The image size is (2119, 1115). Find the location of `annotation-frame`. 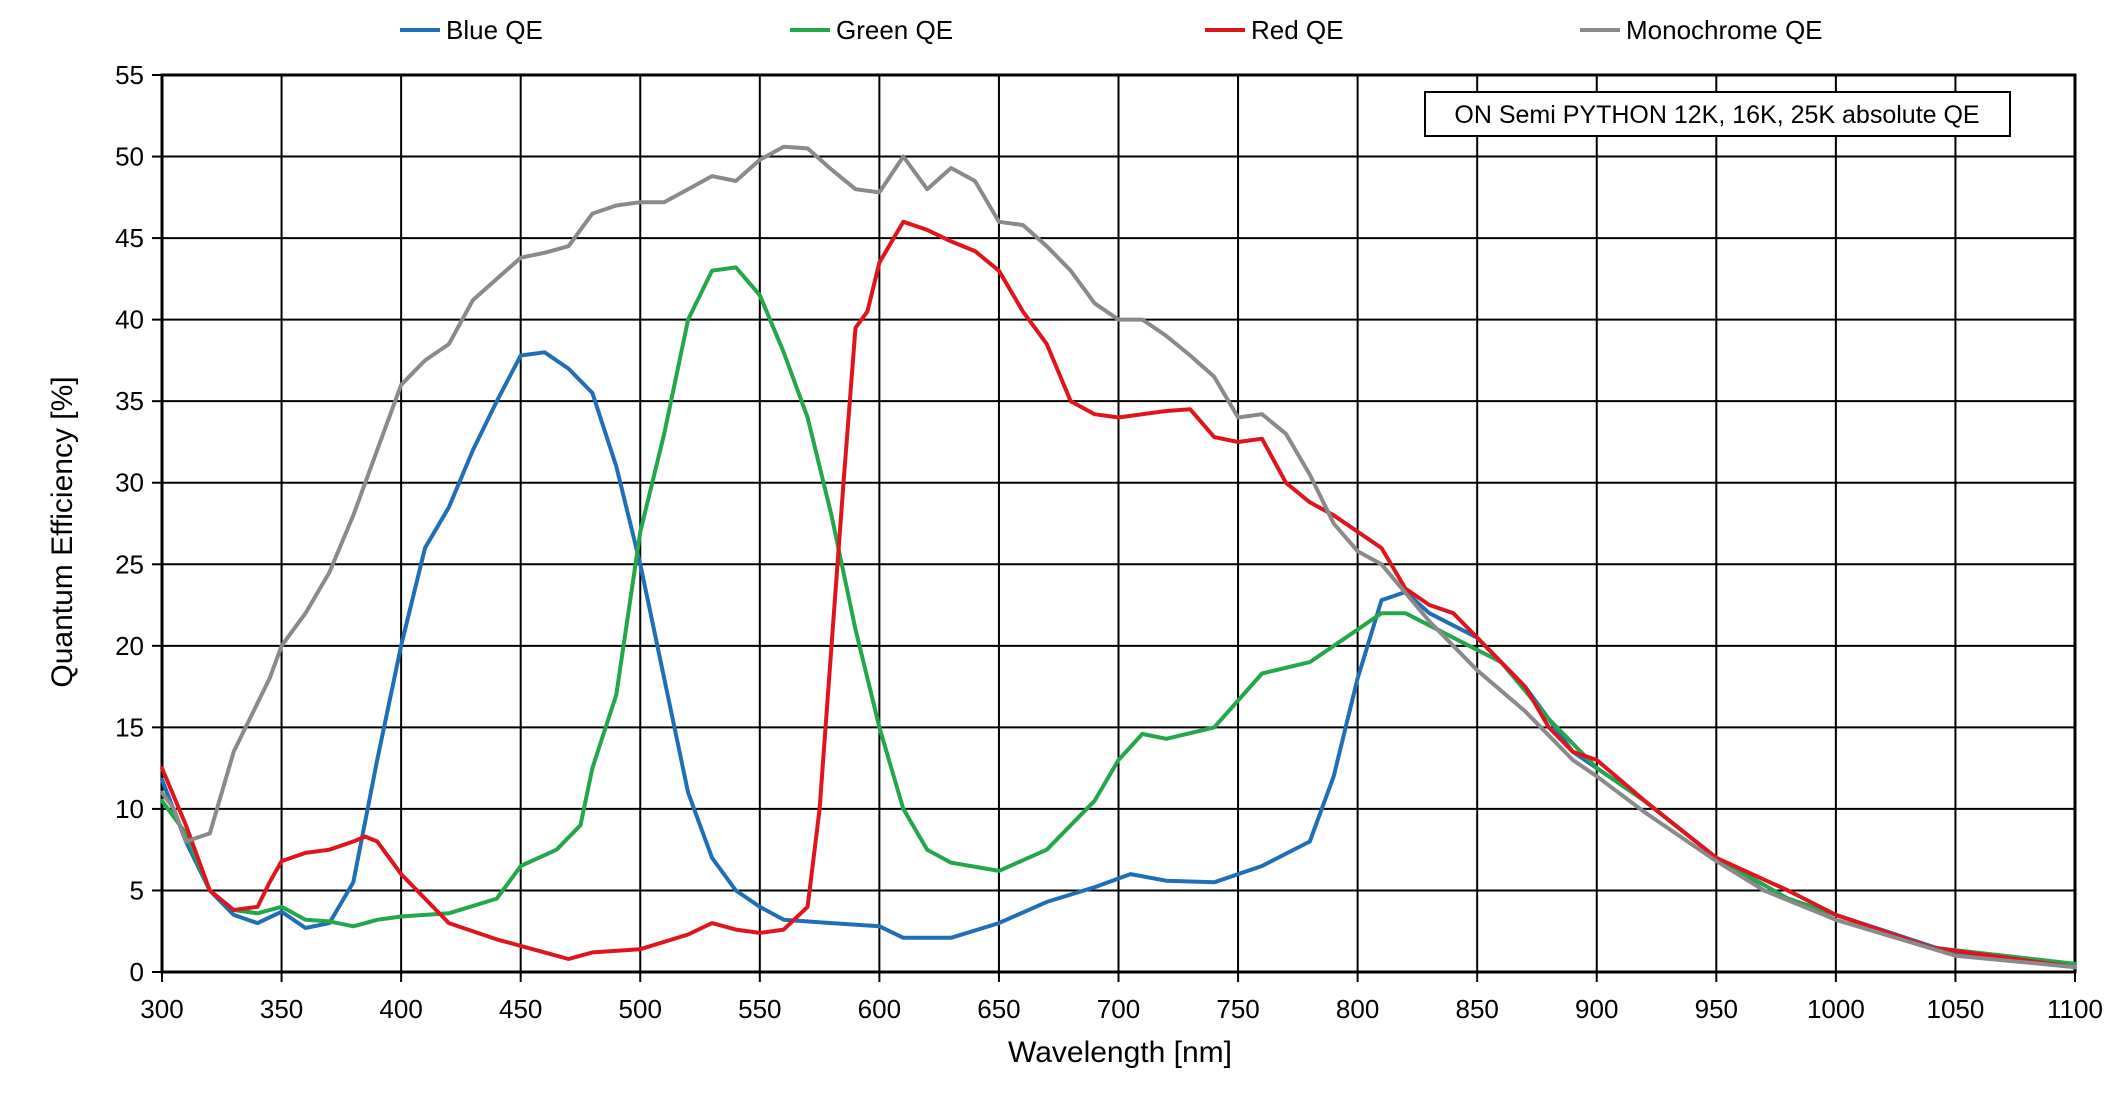

annotation-frame is located at coordinates (1717, 114).